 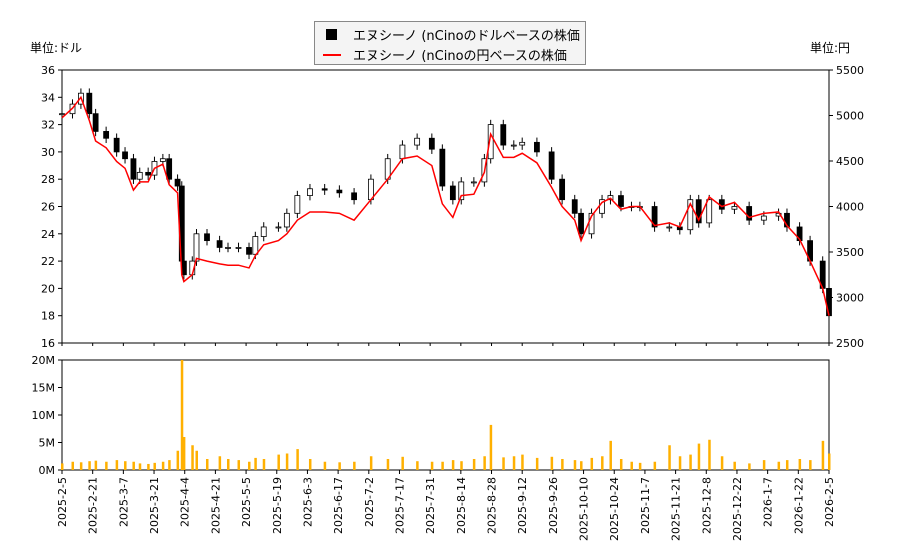 I want to click on left-tick-label: 22, so click(x=48, y=261).